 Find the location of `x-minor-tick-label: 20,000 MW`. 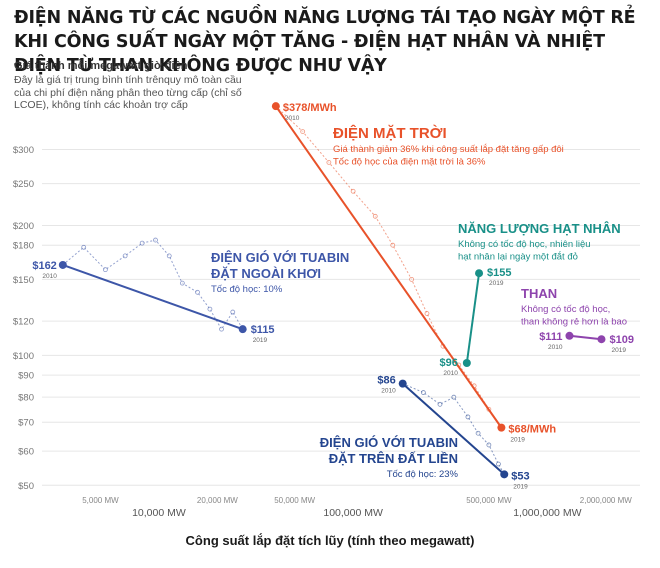

x-minor-tick-label: 20,000 MW is located at coordinates (217, 500).